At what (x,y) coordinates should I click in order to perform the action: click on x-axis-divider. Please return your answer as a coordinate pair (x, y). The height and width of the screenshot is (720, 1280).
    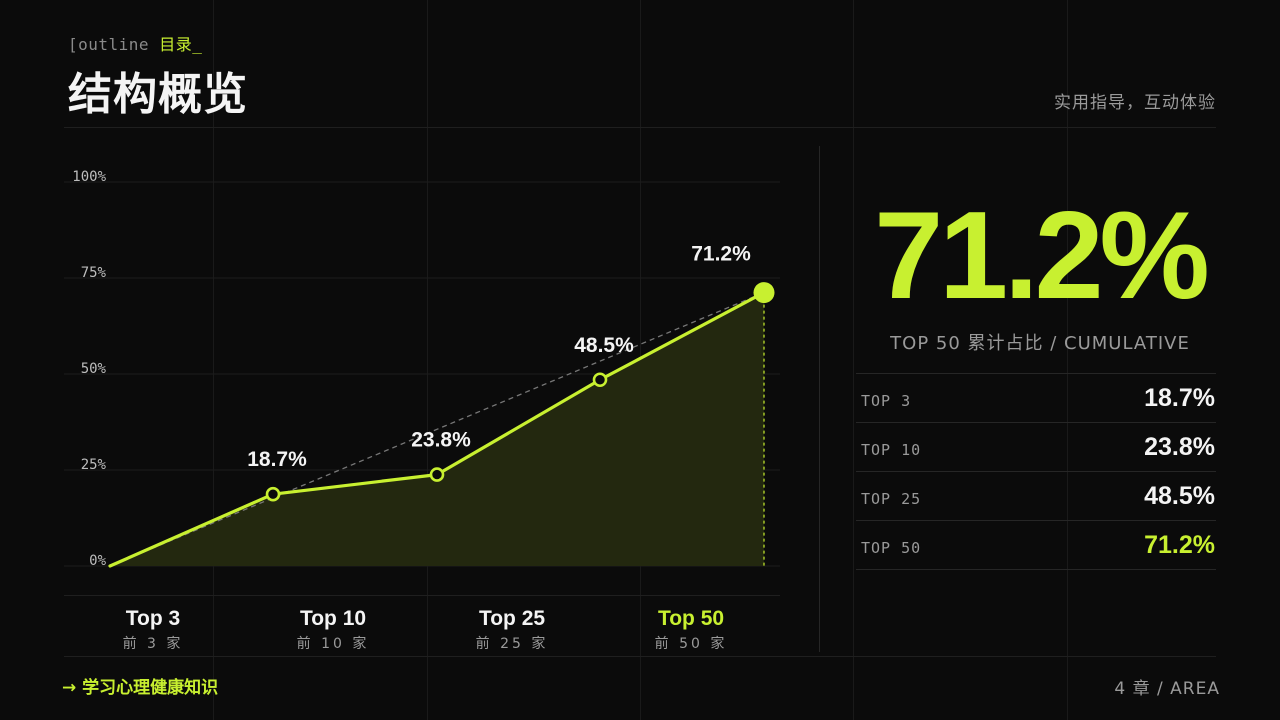
    Looking at the image, I should click on (422, 595).